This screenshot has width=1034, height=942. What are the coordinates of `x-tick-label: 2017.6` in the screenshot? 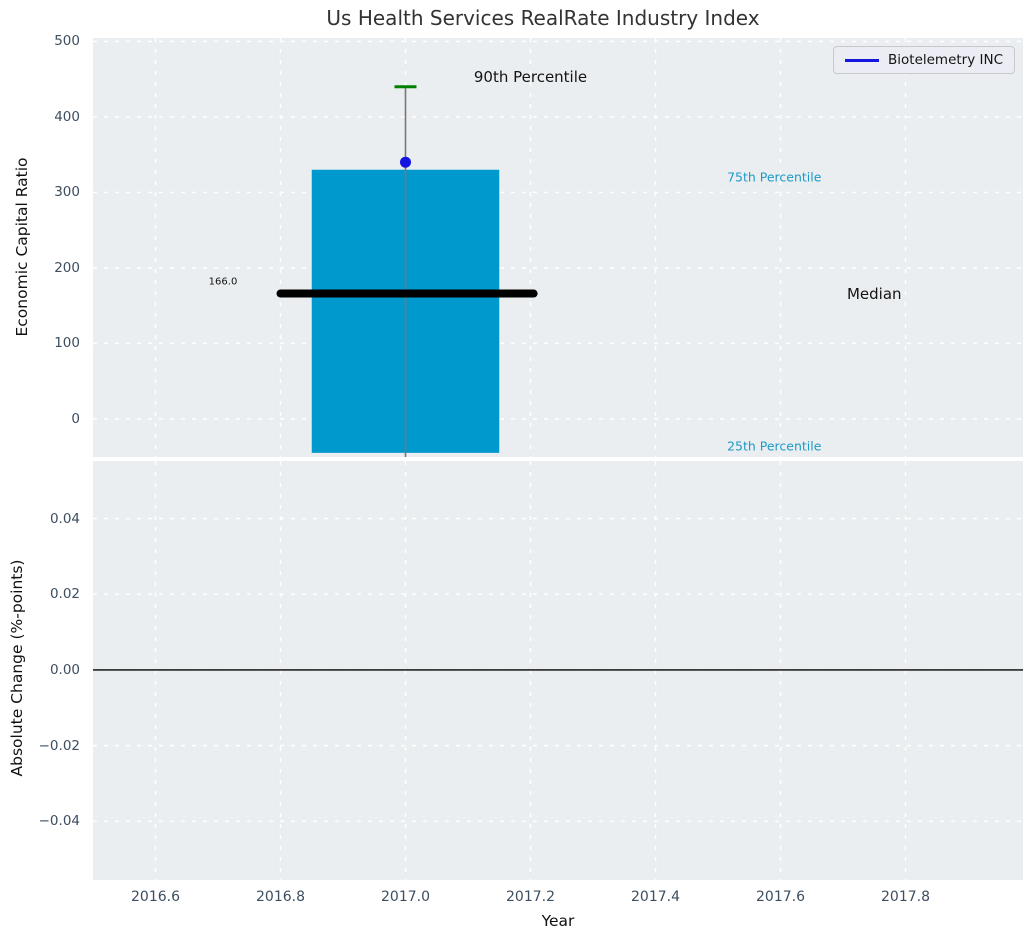 It's located at (780, 897).